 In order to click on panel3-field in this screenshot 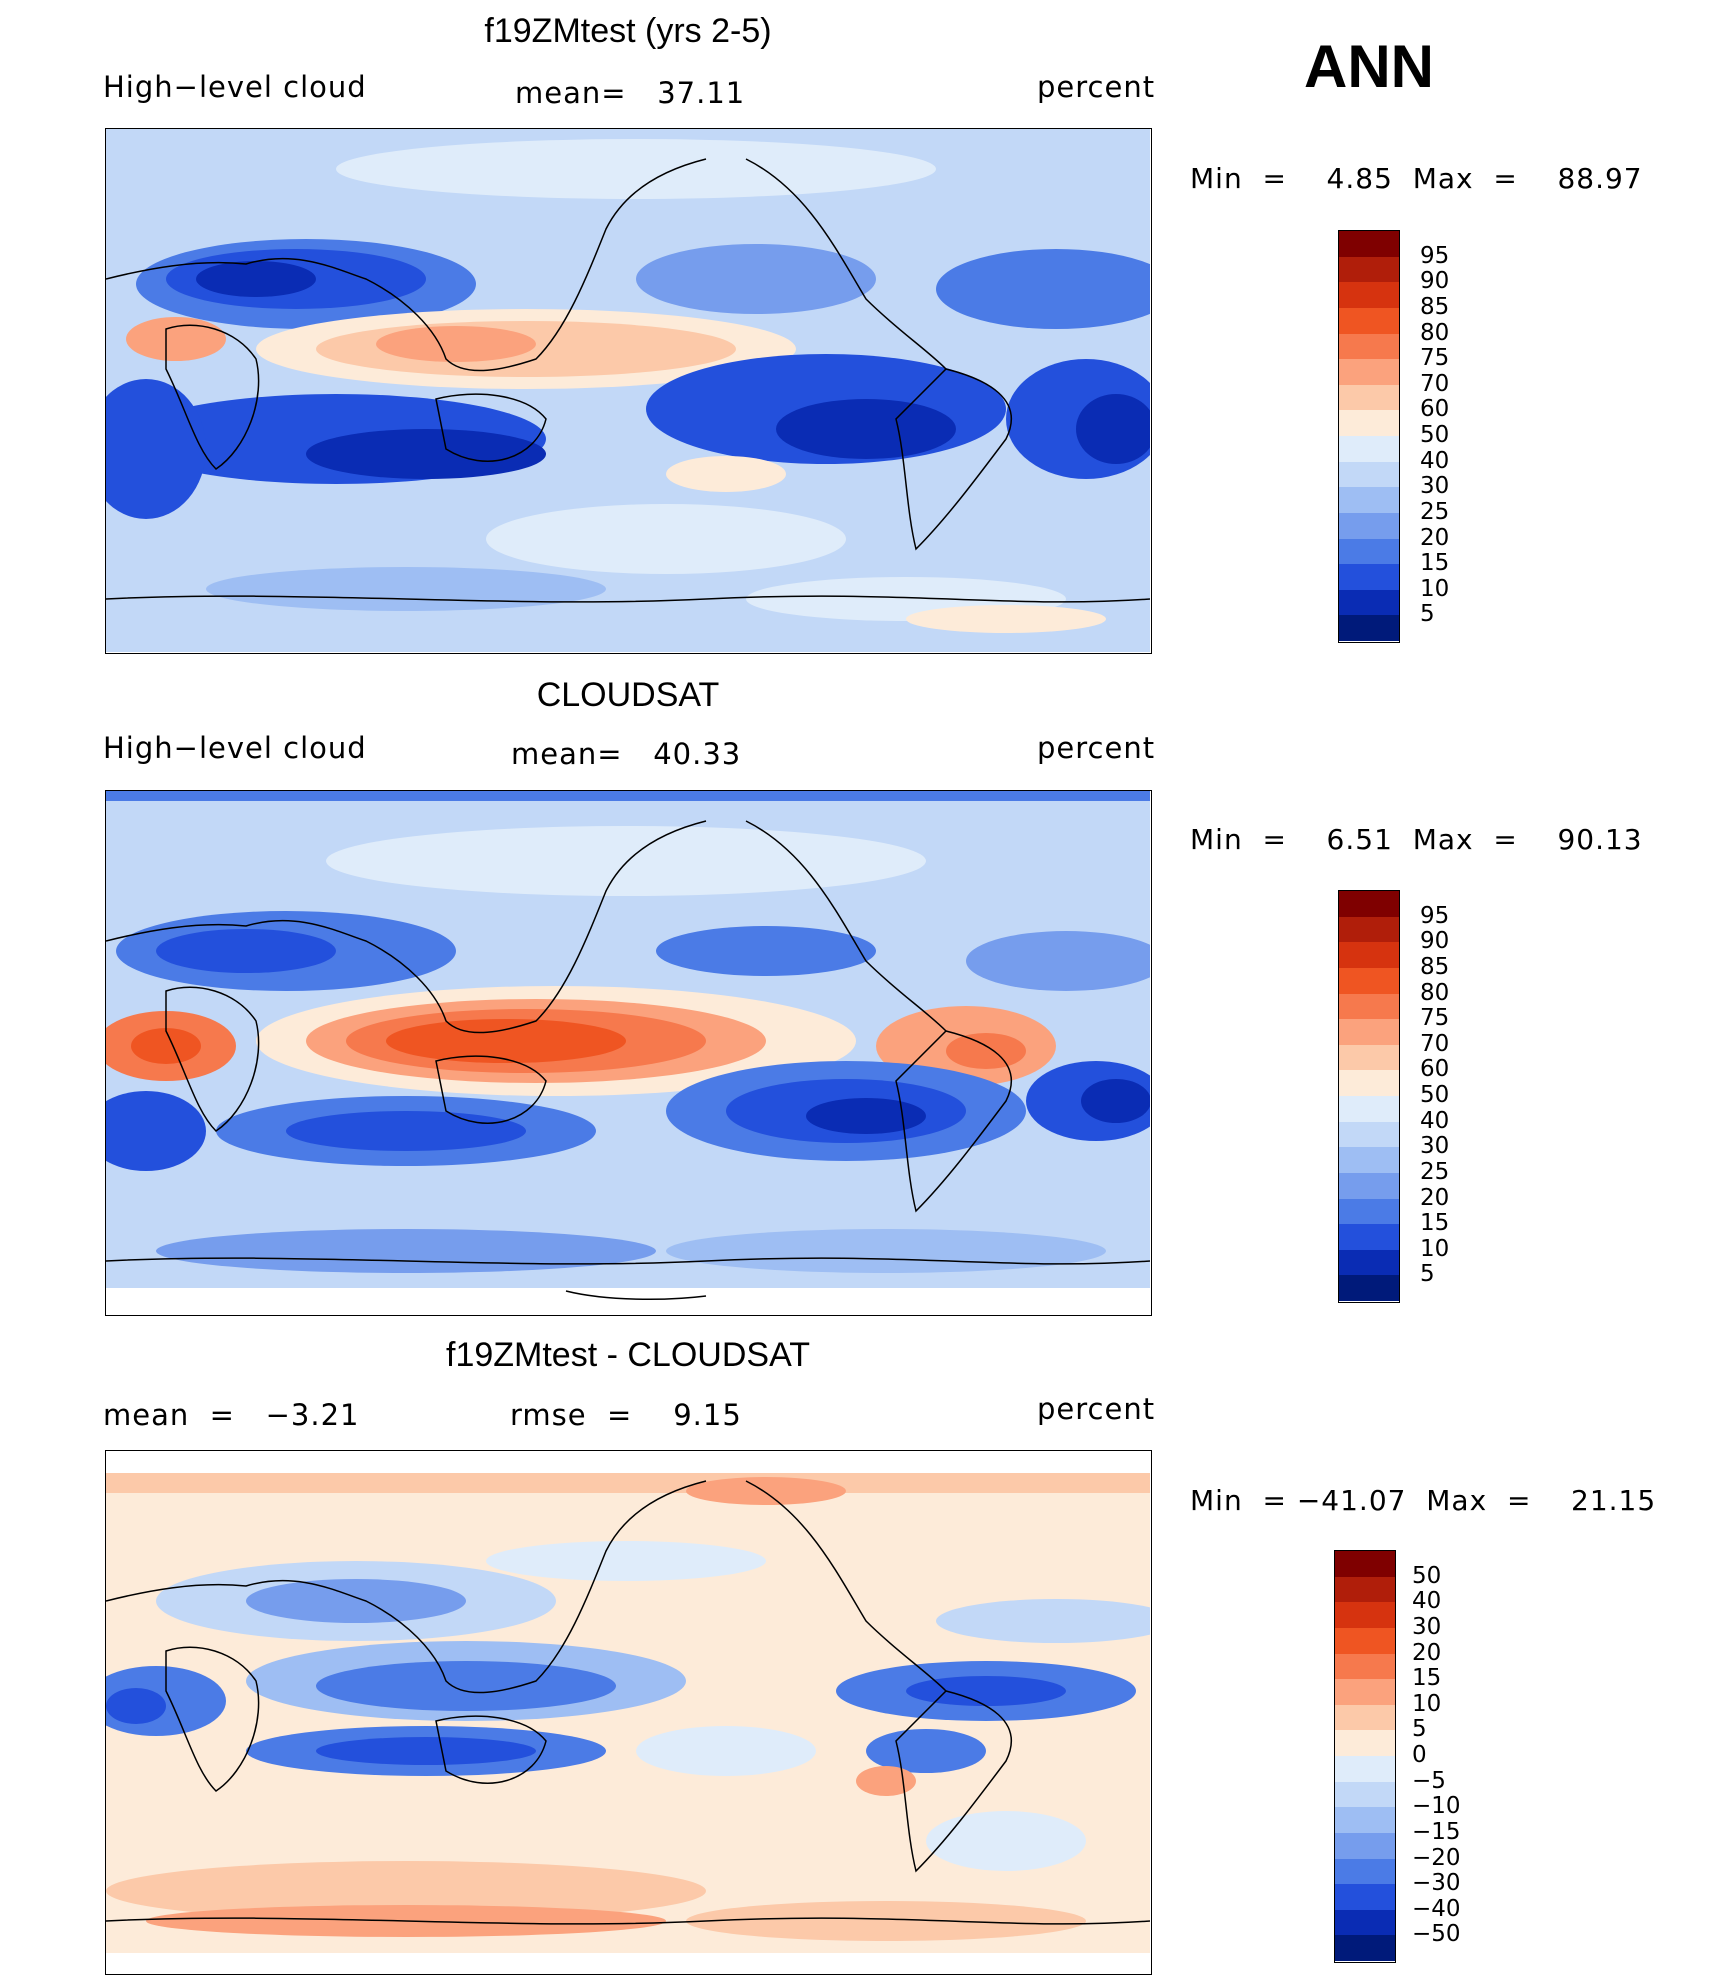, I will do `click(628, 1707)`.